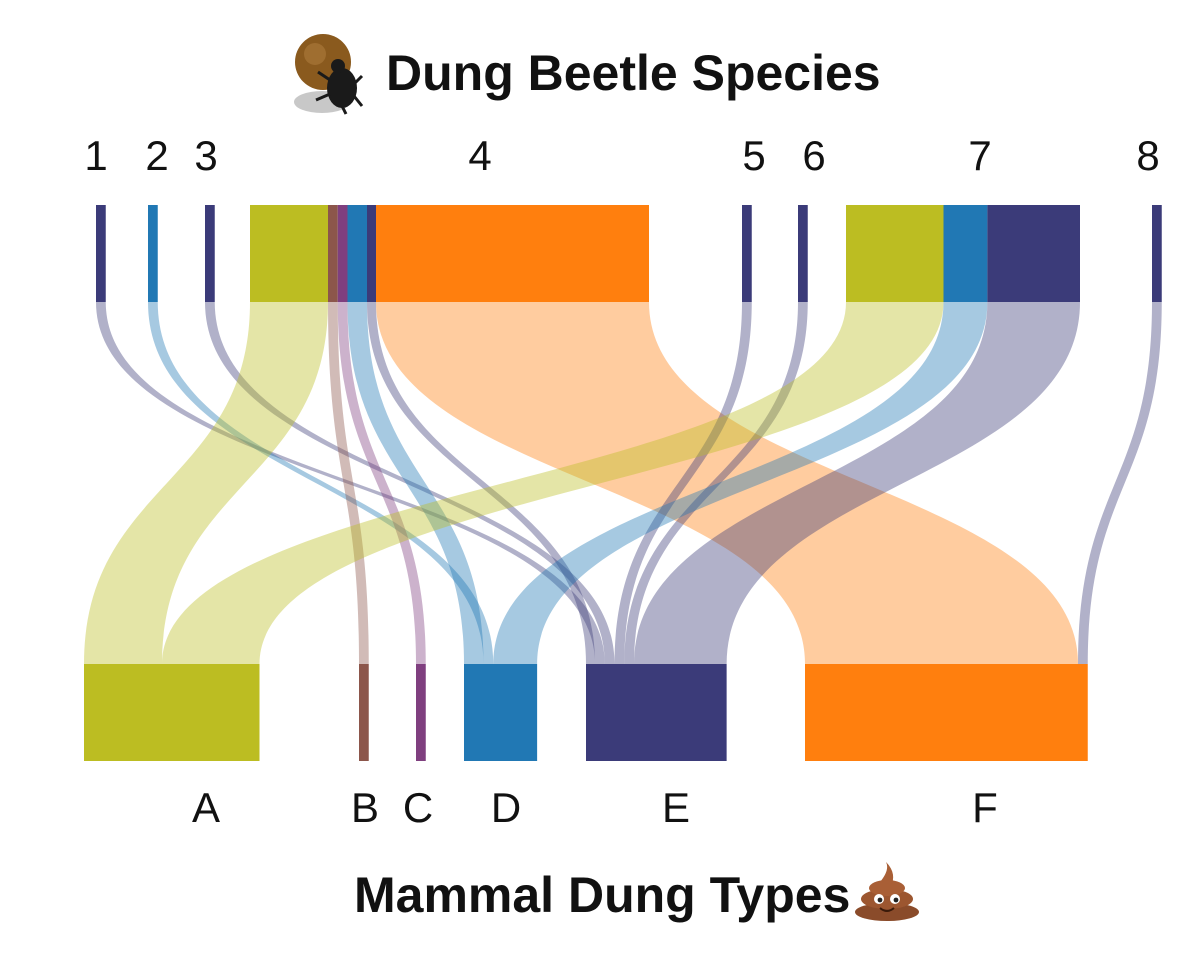 Image resolution: width=1200 pixels, height=959 pixels. What do you see at coordinates (1033, 253) in the screenshot?
I see `source-segment-7-E` at bounding box center [1033, 253].